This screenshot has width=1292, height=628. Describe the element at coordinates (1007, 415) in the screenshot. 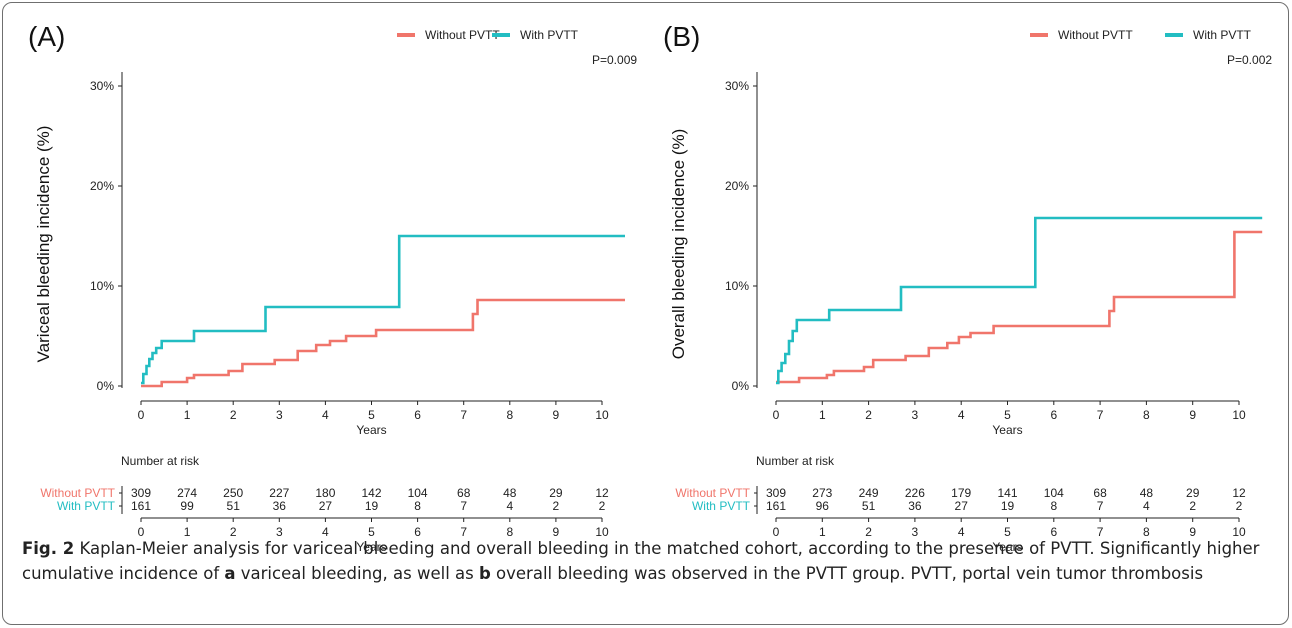

I see `panel-b-x-tick-label: 5` at that location.